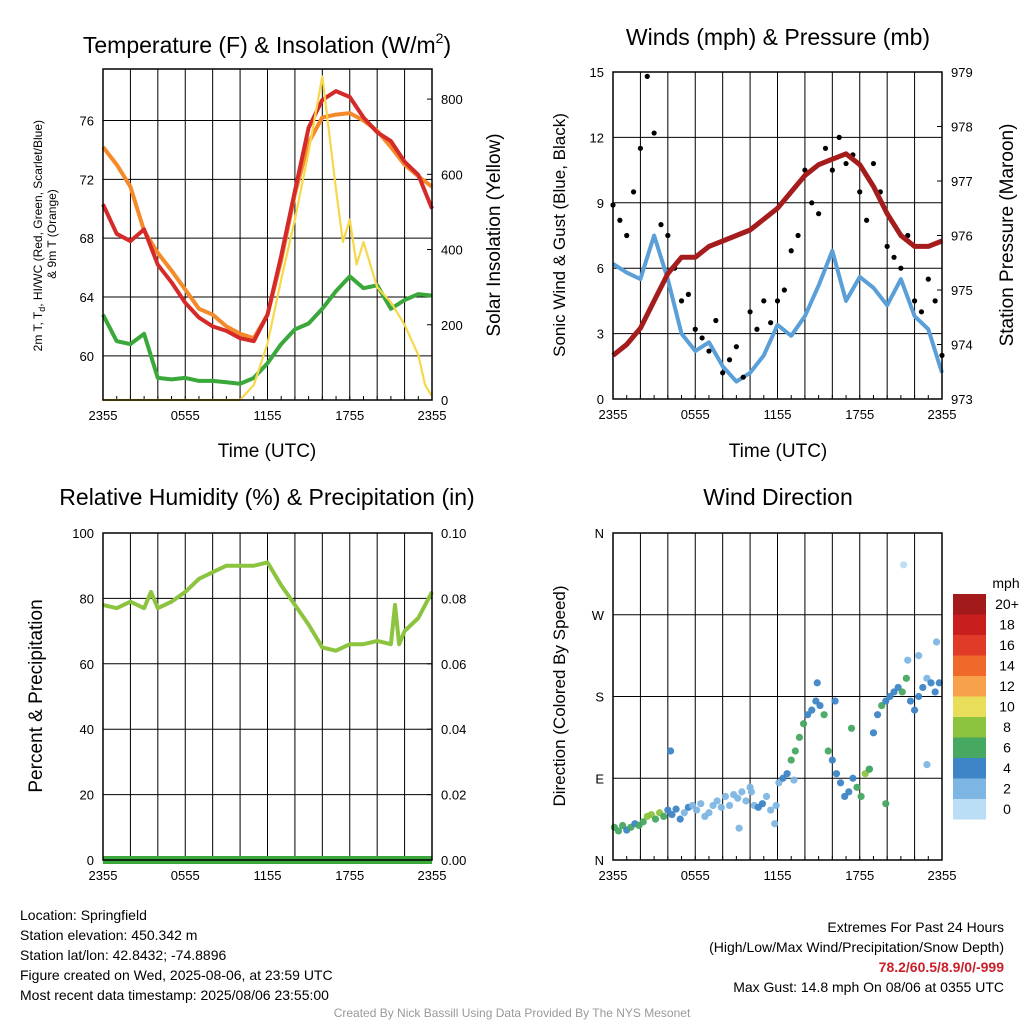 This screenshot has width=1024, height=1024. What do you see at coordinates (778, 451) in the screenshot?
I see `winds-x-axis-label: Time (UTC)` at bounding box center [778, 451].